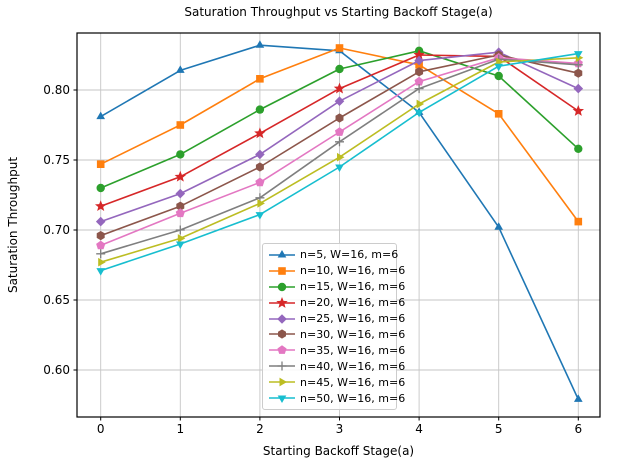  I want to click on legend-item: n=45, W=16, m=6, so click(336, 382).